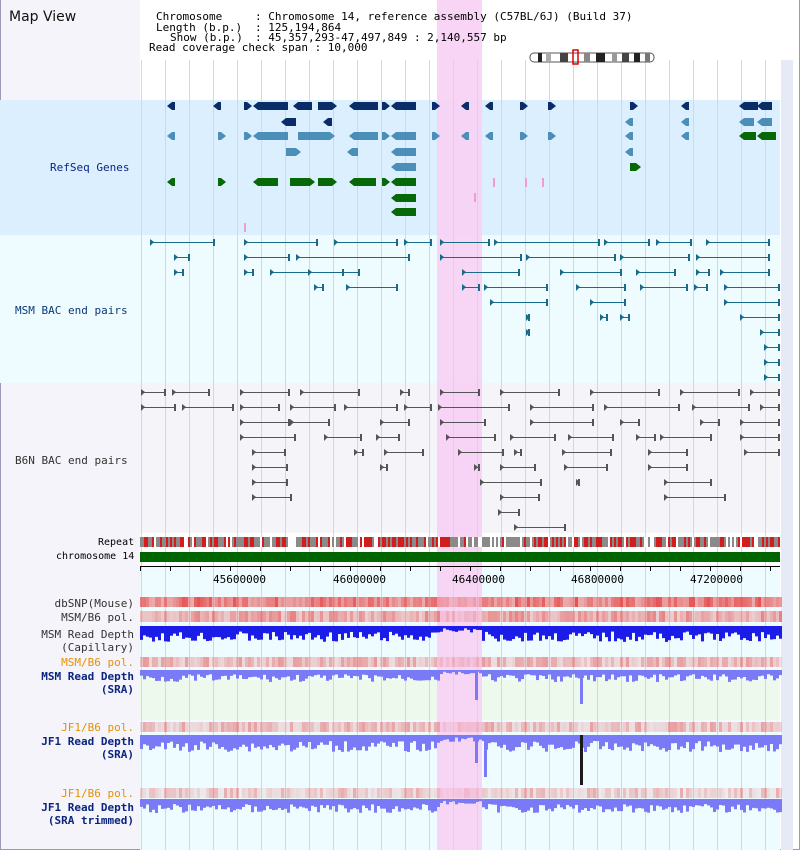 The width and height of the screenshot is (800, 850). What do you see at coordinates (459, 425) in the screenshot?
I see `selected-region-highlight` at bounding box center [459, 425].